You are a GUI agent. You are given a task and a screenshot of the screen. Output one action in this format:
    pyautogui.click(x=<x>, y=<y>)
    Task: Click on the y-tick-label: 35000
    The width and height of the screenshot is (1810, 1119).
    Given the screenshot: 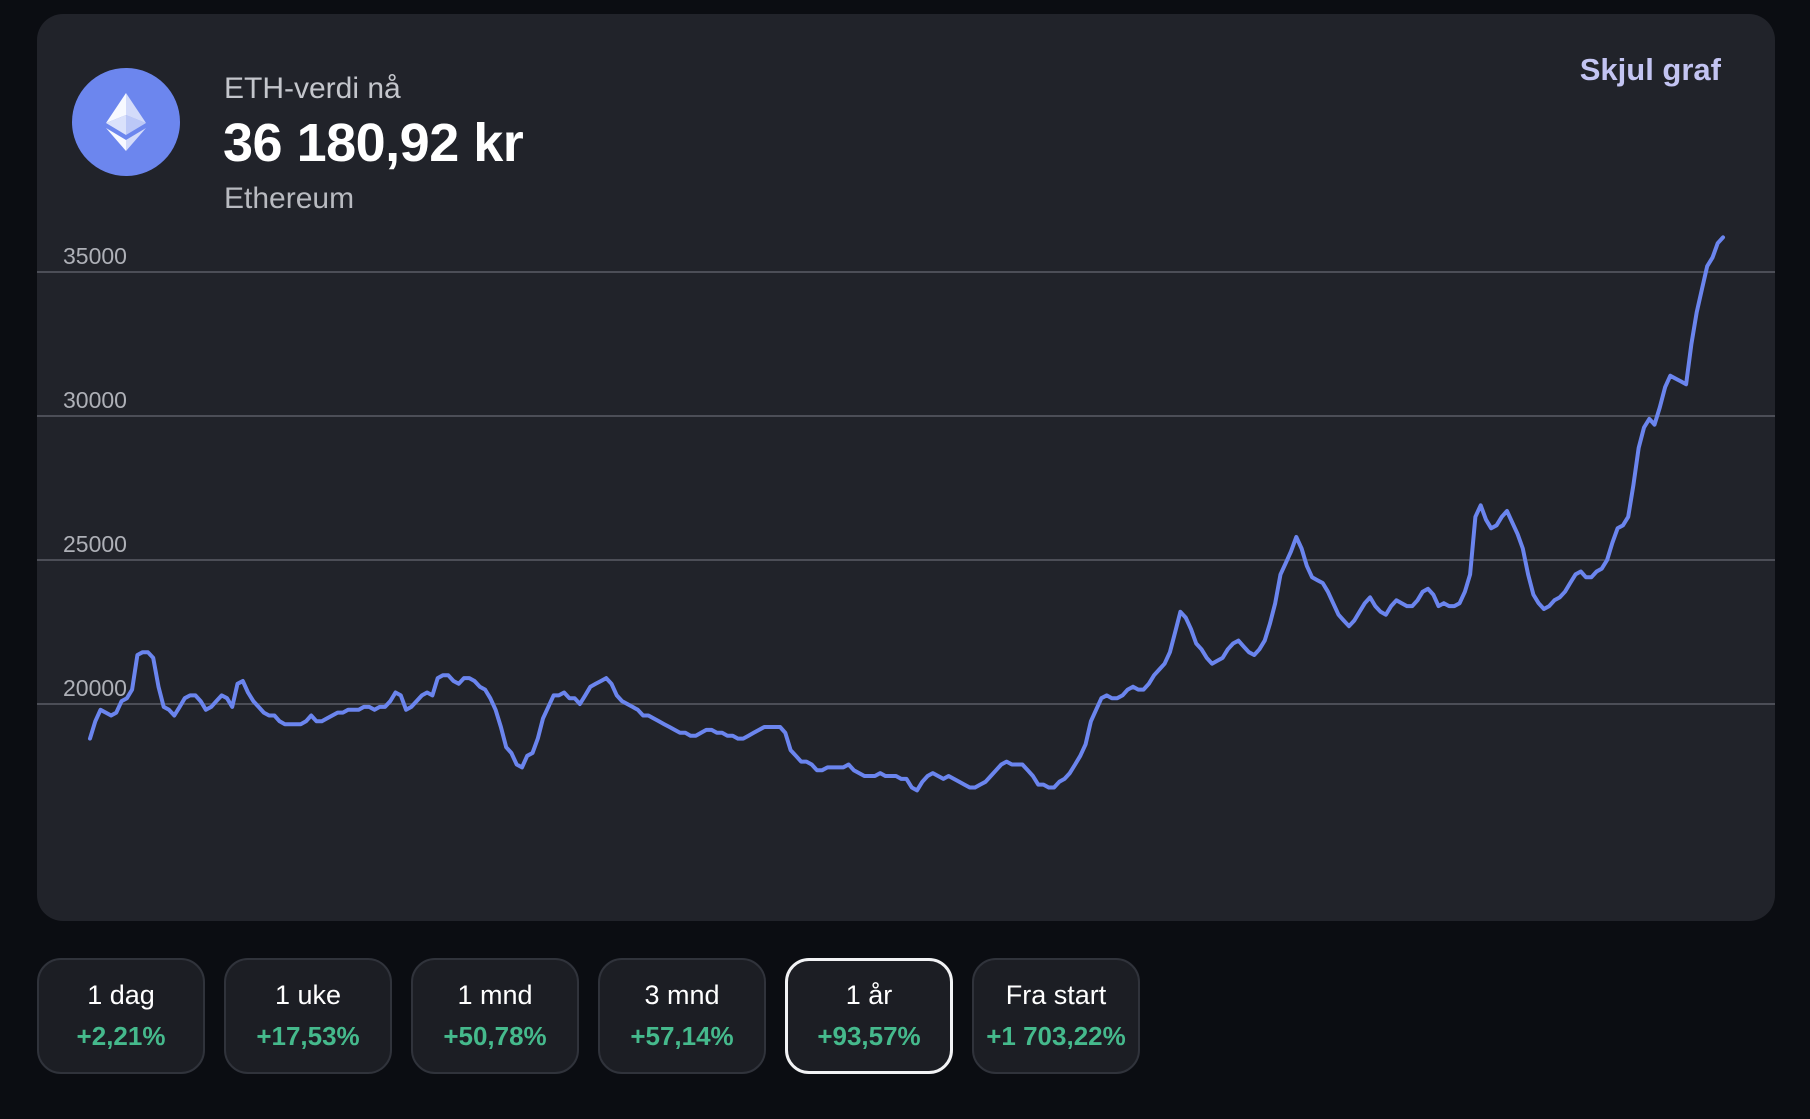 What is the action you would take?
    pyautogui.click(x=95, y=256)
    